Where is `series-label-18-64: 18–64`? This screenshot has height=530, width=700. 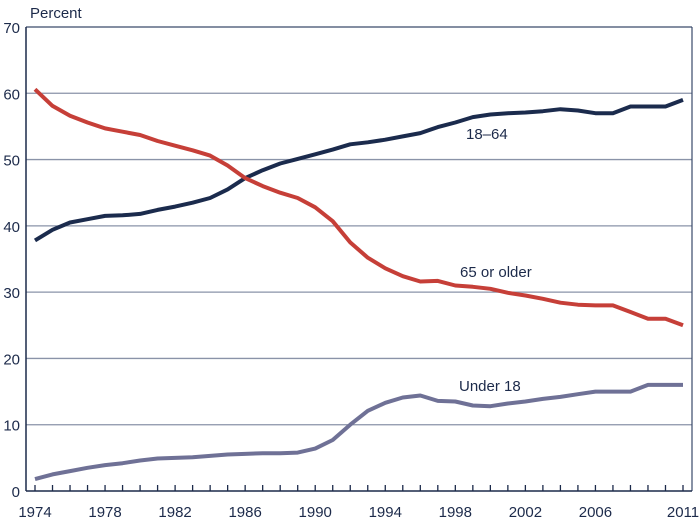
series-label-18-64: 18–64 is located at coordinates (487, 134).